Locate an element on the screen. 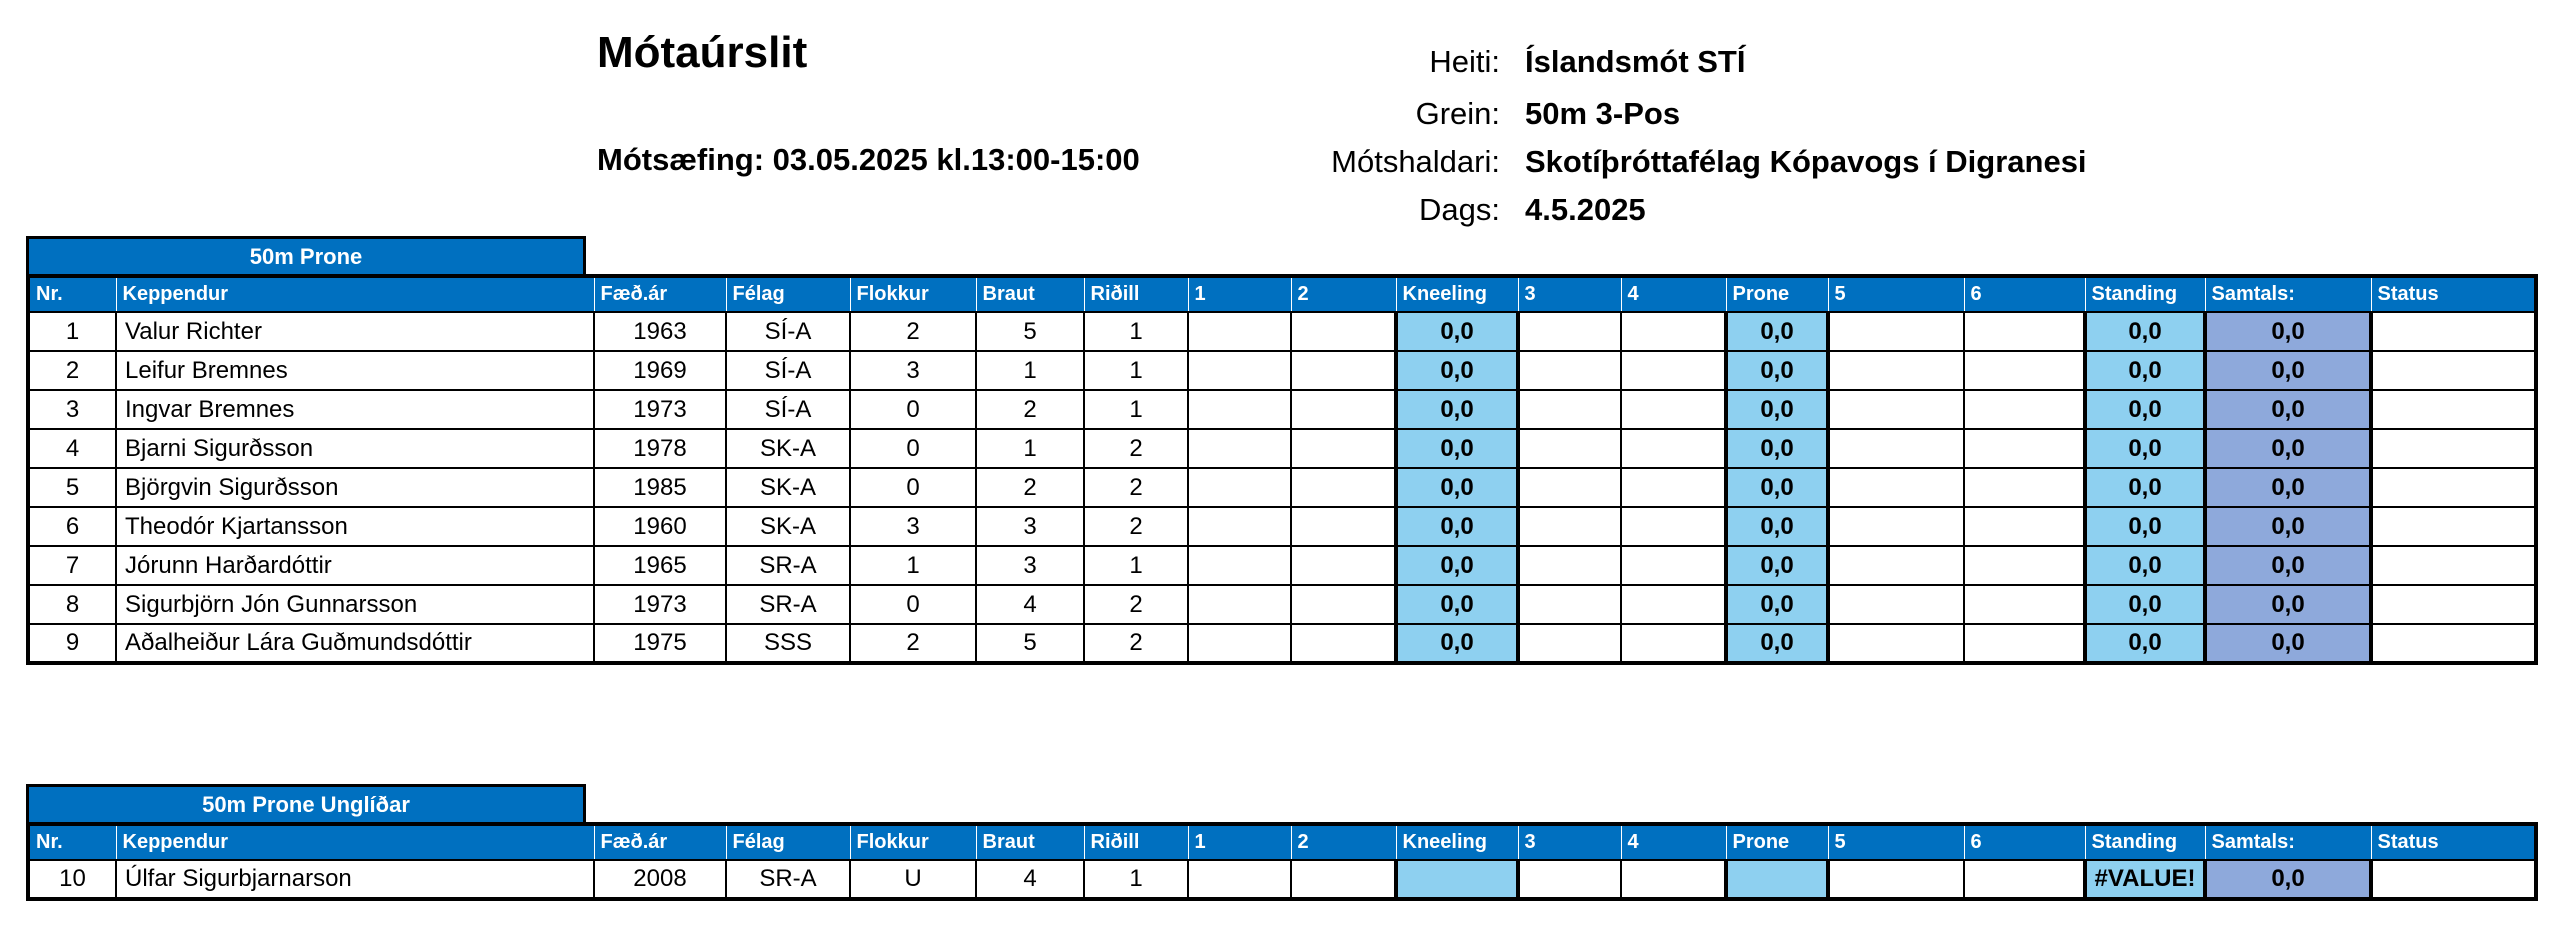  column-header-status: Status is located at coordinates (2453, 842).